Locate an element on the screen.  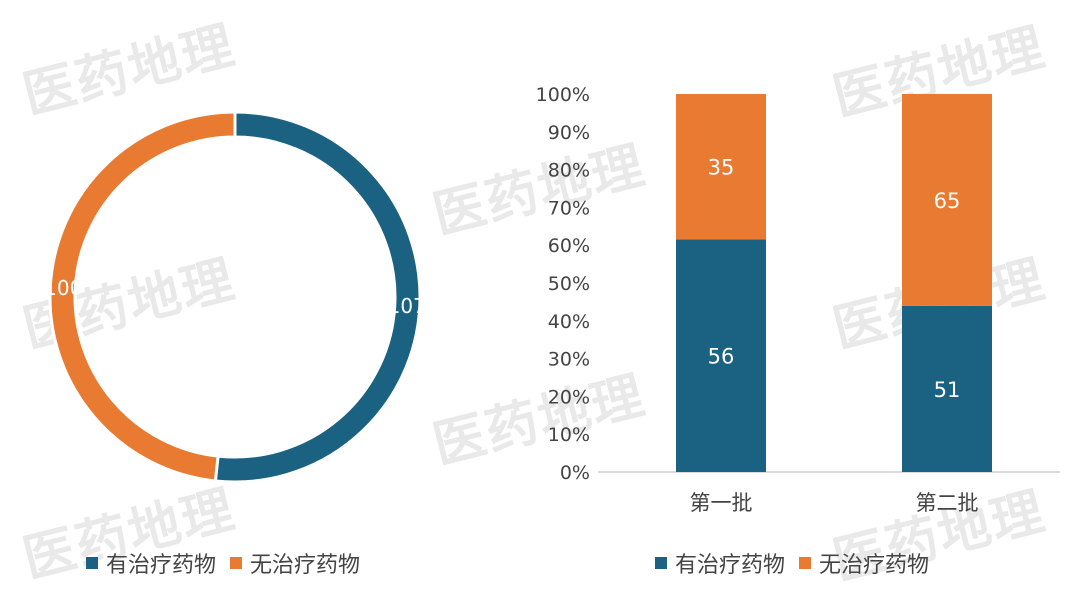
donut-data-label: 107 is located at coordinates (407, 306).